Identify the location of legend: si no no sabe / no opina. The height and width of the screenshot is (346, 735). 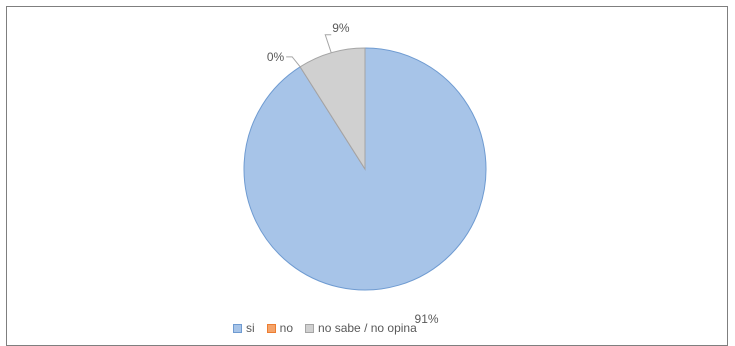
(325, 328).